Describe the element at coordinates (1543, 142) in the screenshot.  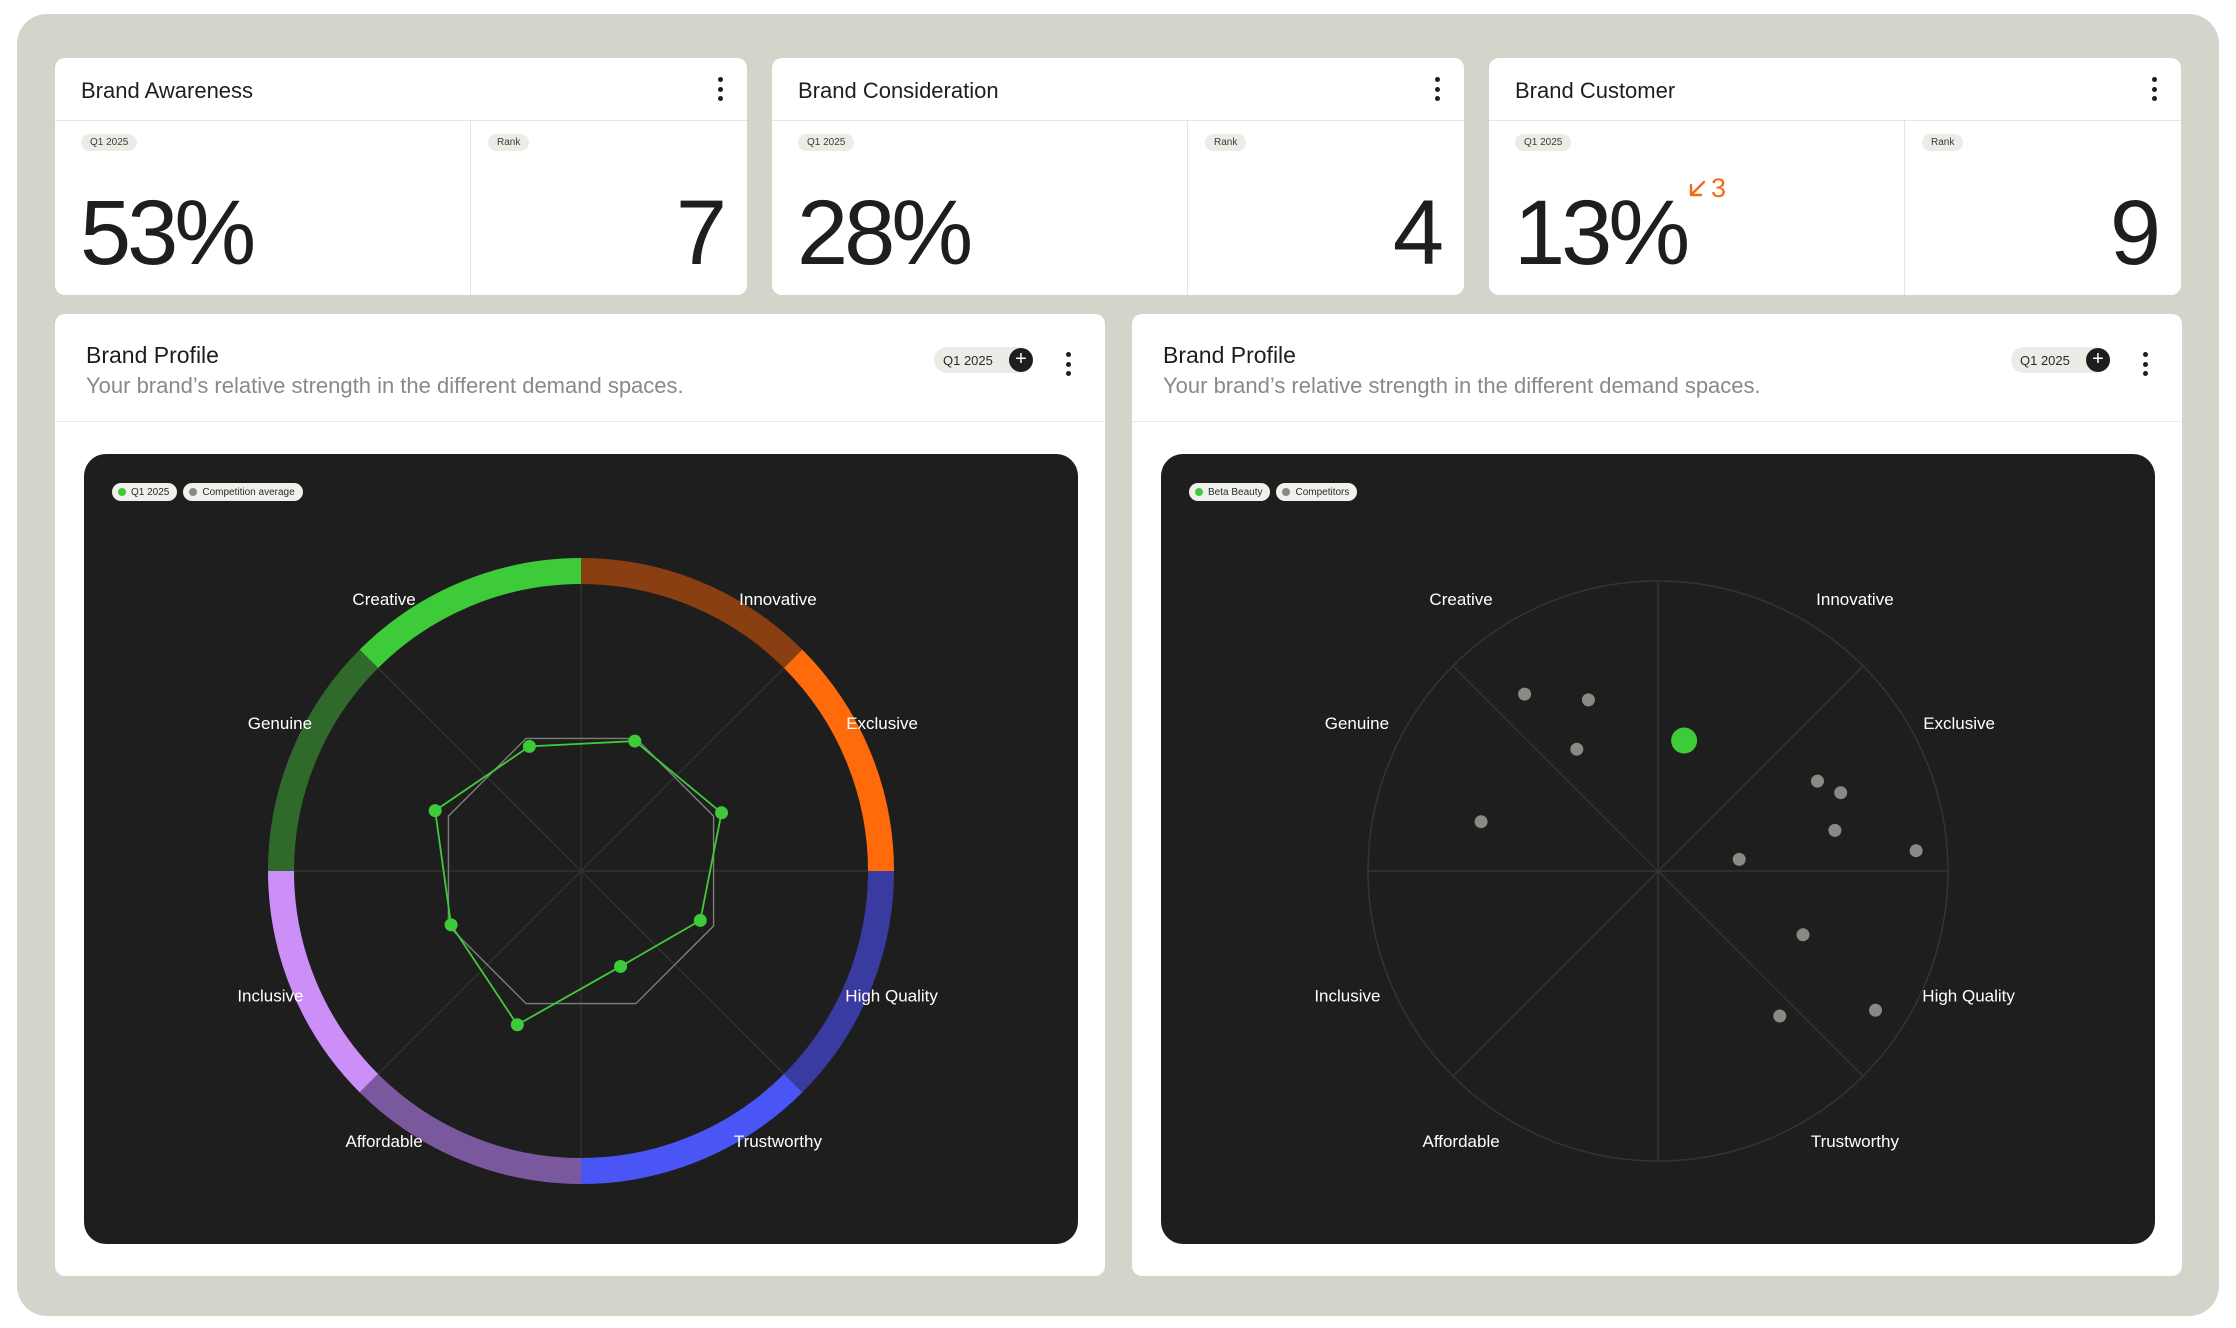
I see `period-badge: Q1 2025` at that location.